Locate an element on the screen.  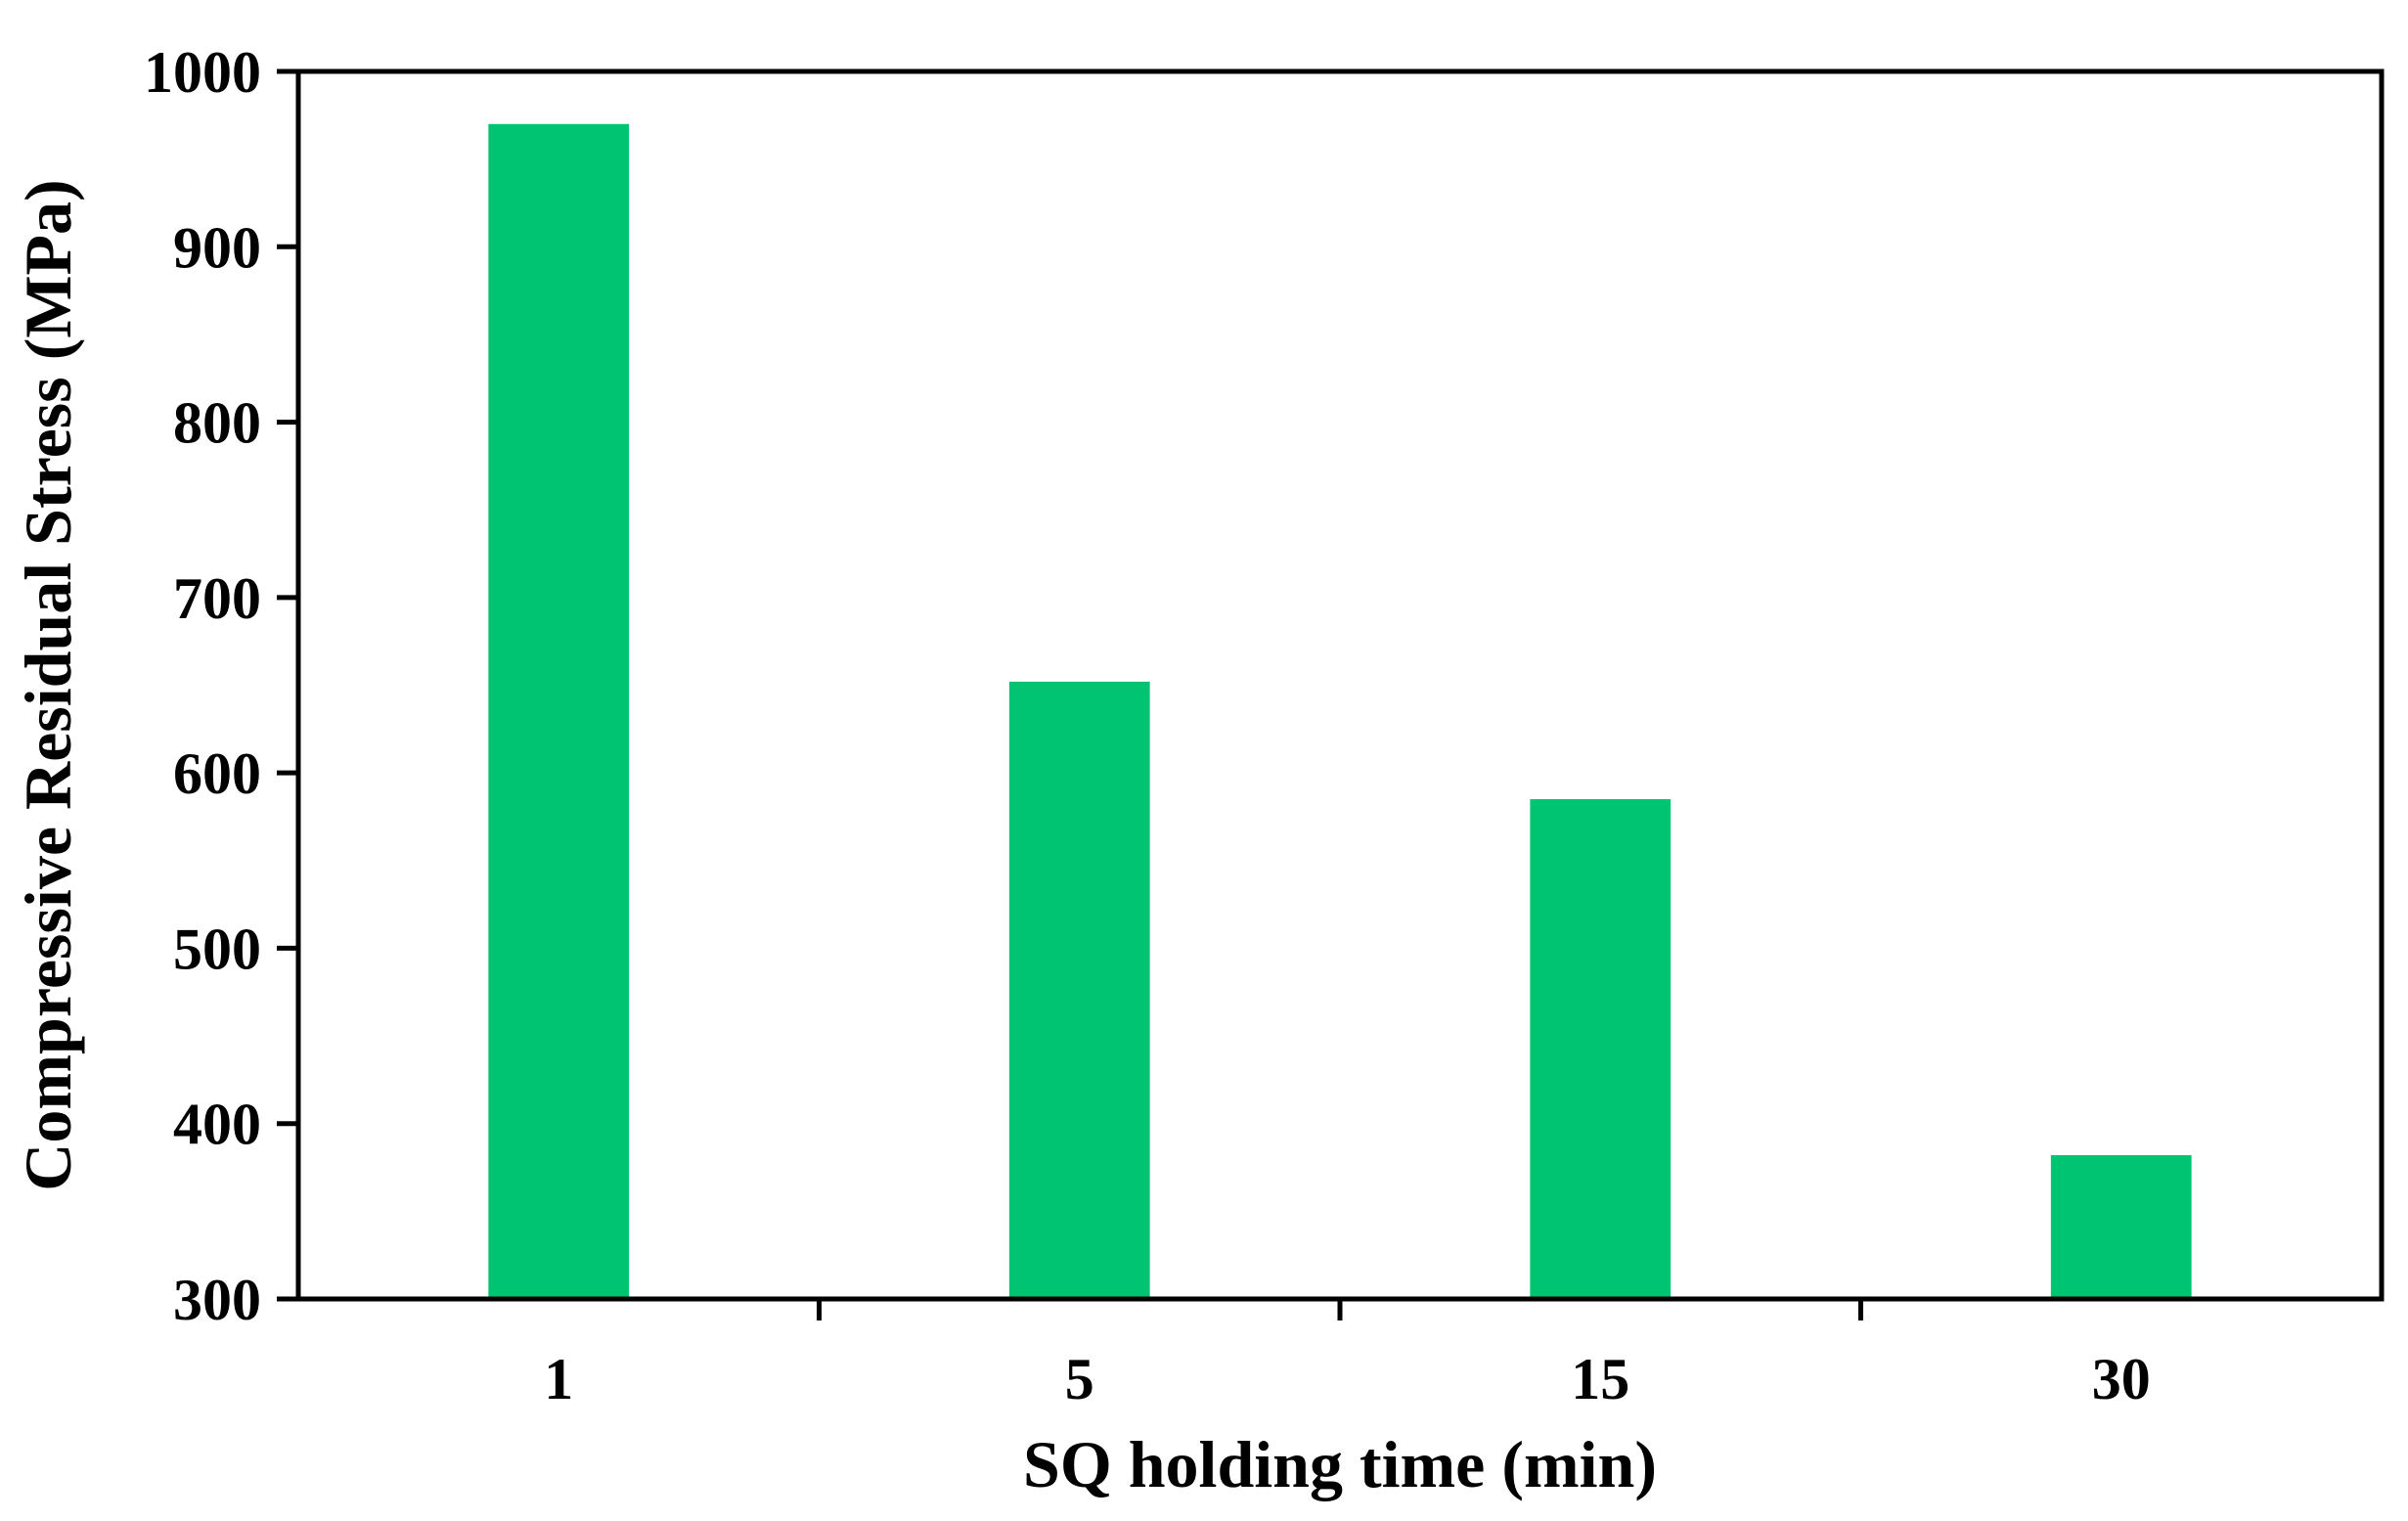
y-tick-label: 500 is located at coordinates (217, 949).